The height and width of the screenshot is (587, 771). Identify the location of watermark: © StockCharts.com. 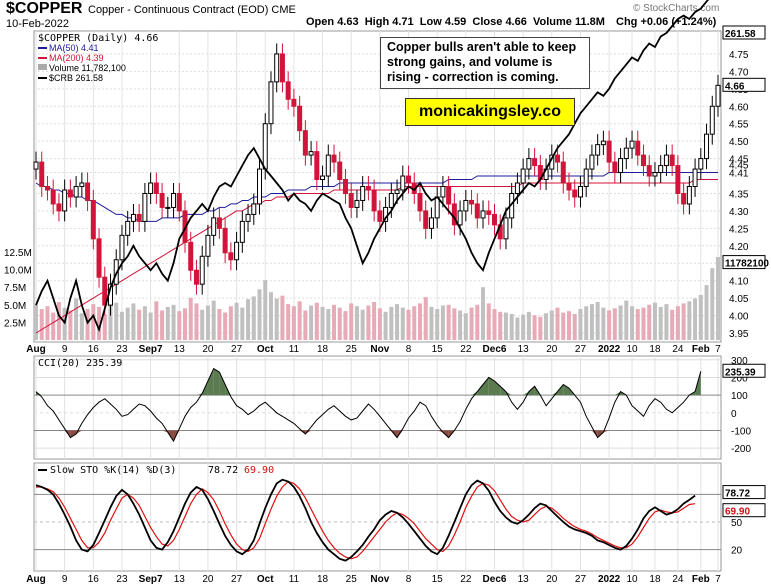
(676, 8).